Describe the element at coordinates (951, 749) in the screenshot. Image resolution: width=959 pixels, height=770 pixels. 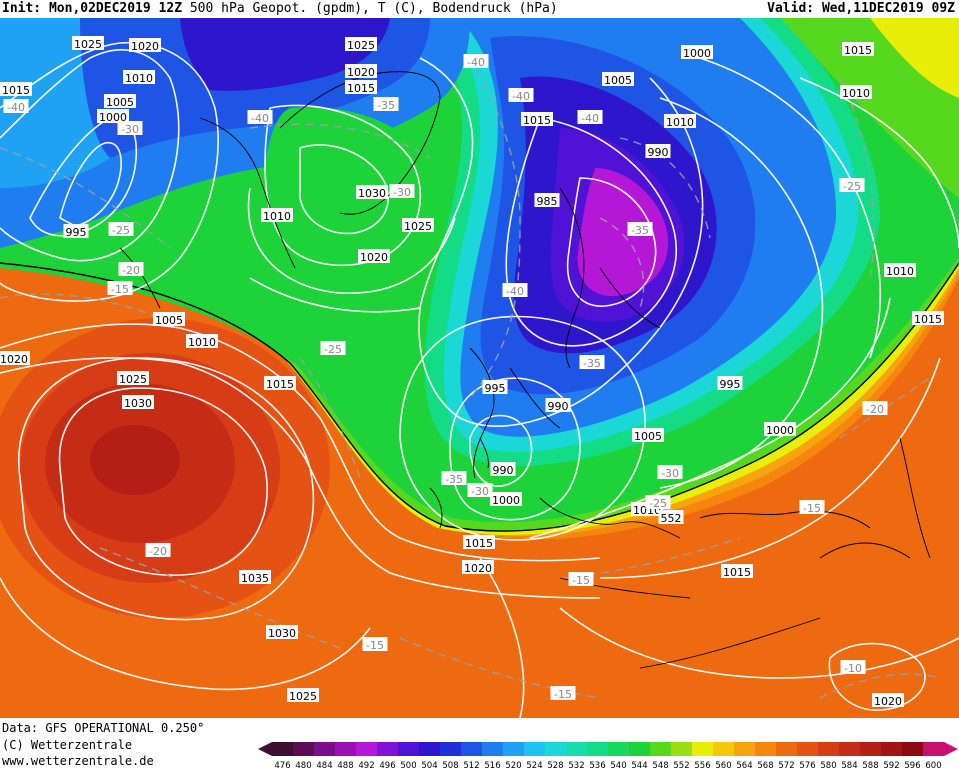
I see `legend-arrow-right` at that location.